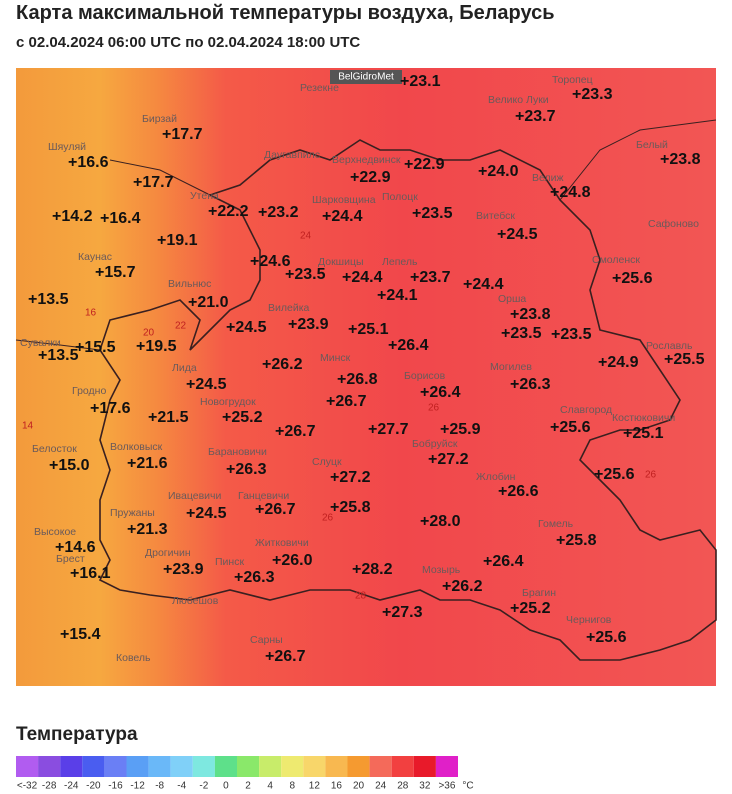  I want to click on temperature-label: +25.1, so click(368, 329).